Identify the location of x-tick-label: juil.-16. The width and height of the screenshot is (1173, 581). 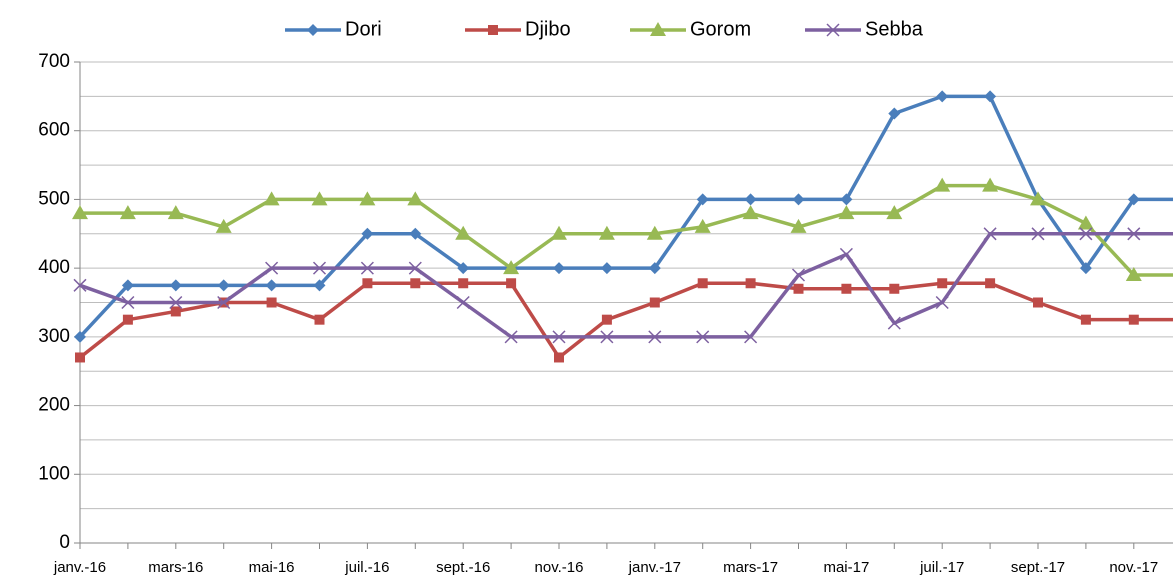
(366, 567).